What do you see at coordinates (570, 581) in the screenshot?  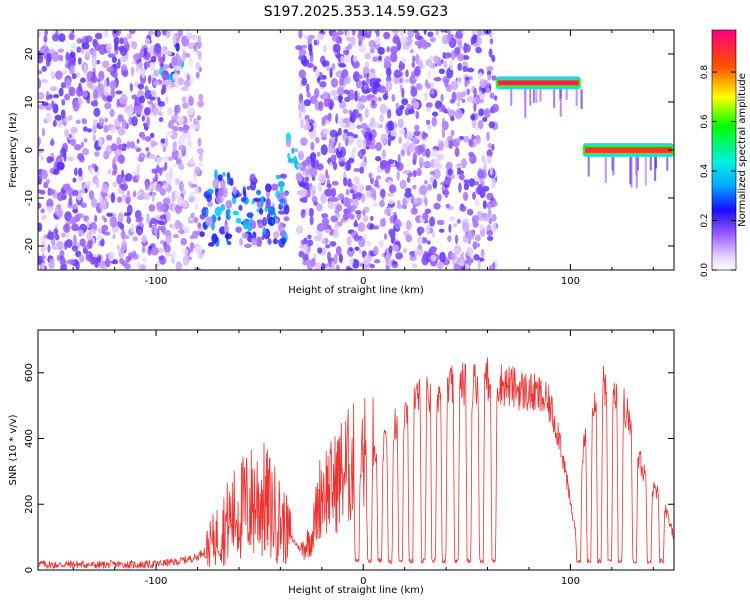 I see `x-tick-label: 100` at bounding box center [570, 581].